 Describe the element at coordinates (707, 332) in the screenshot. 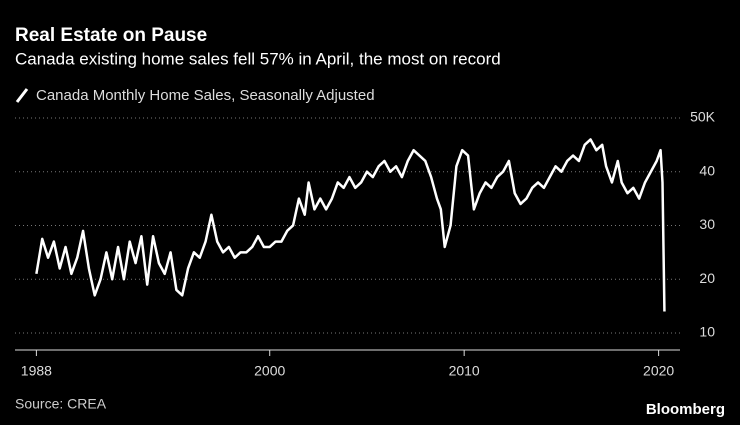

I see `y-tick-label: 10` at that location.